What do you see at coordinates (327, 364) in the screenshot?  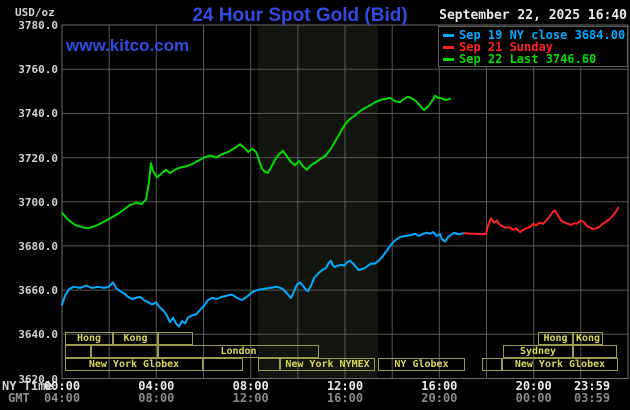 I see `session-new-york-nymex: New York NYMEX` at bounding box center [327, 364].